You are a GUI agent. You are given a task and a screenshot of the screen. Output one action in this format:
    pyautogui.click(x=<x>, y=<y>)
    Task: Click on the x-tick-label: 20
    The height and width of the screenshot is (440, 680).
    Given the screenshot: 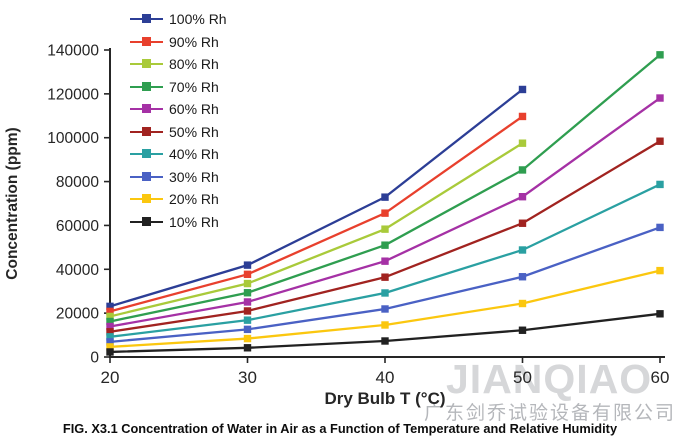 What is the action you would take?
    pyautogui.click(x=110, y=377)
    